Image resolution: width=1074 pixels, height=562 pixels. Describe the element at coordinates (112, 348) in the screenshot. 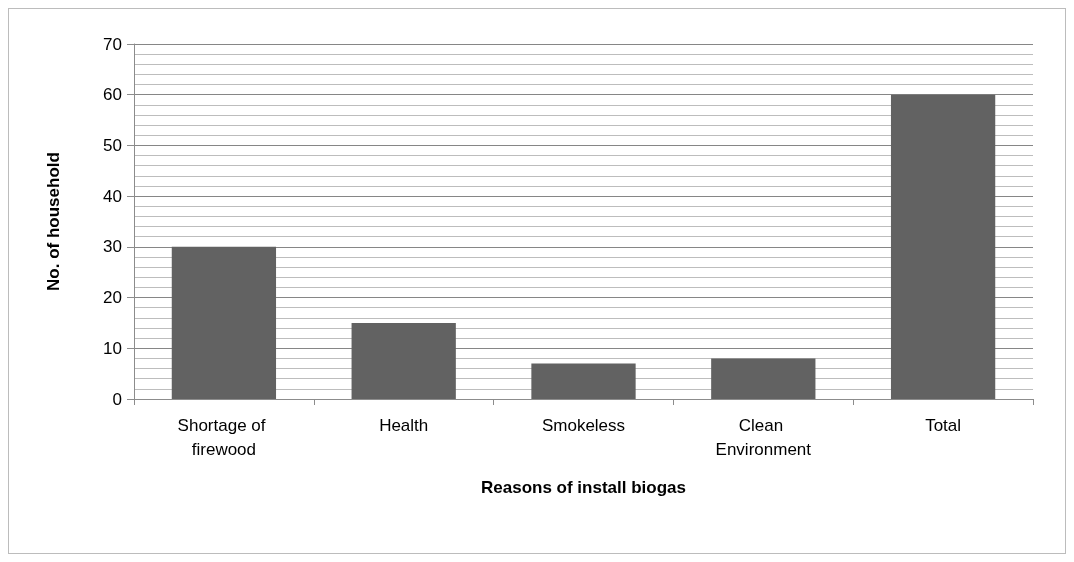

I see `y-tick-label: 10` at that location.